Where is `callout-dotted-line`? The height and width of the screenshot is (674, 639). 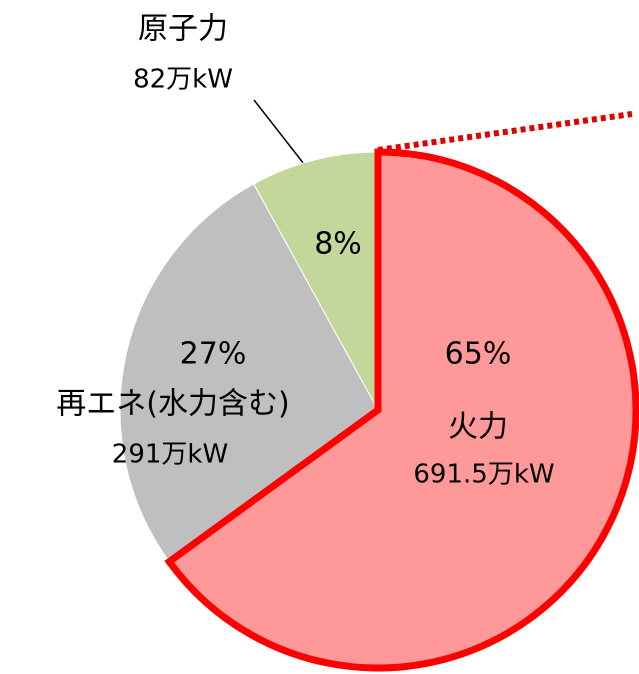 callout-dotted-line is located at coordinates (505, 132).